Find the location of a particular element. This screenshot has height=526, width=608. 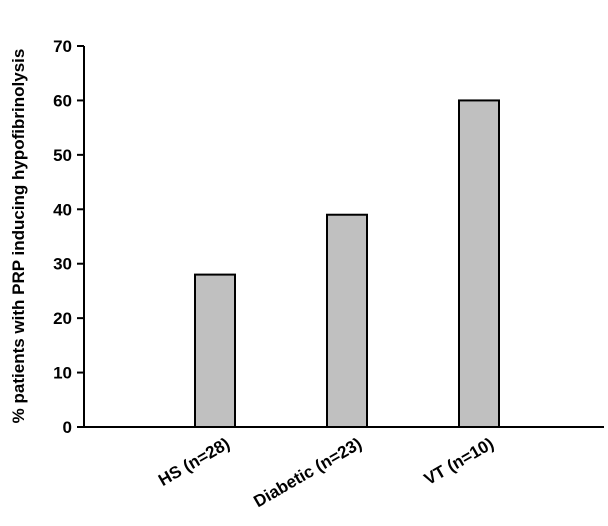

y-tick-label: 40 is located at coordinates (62, 209).